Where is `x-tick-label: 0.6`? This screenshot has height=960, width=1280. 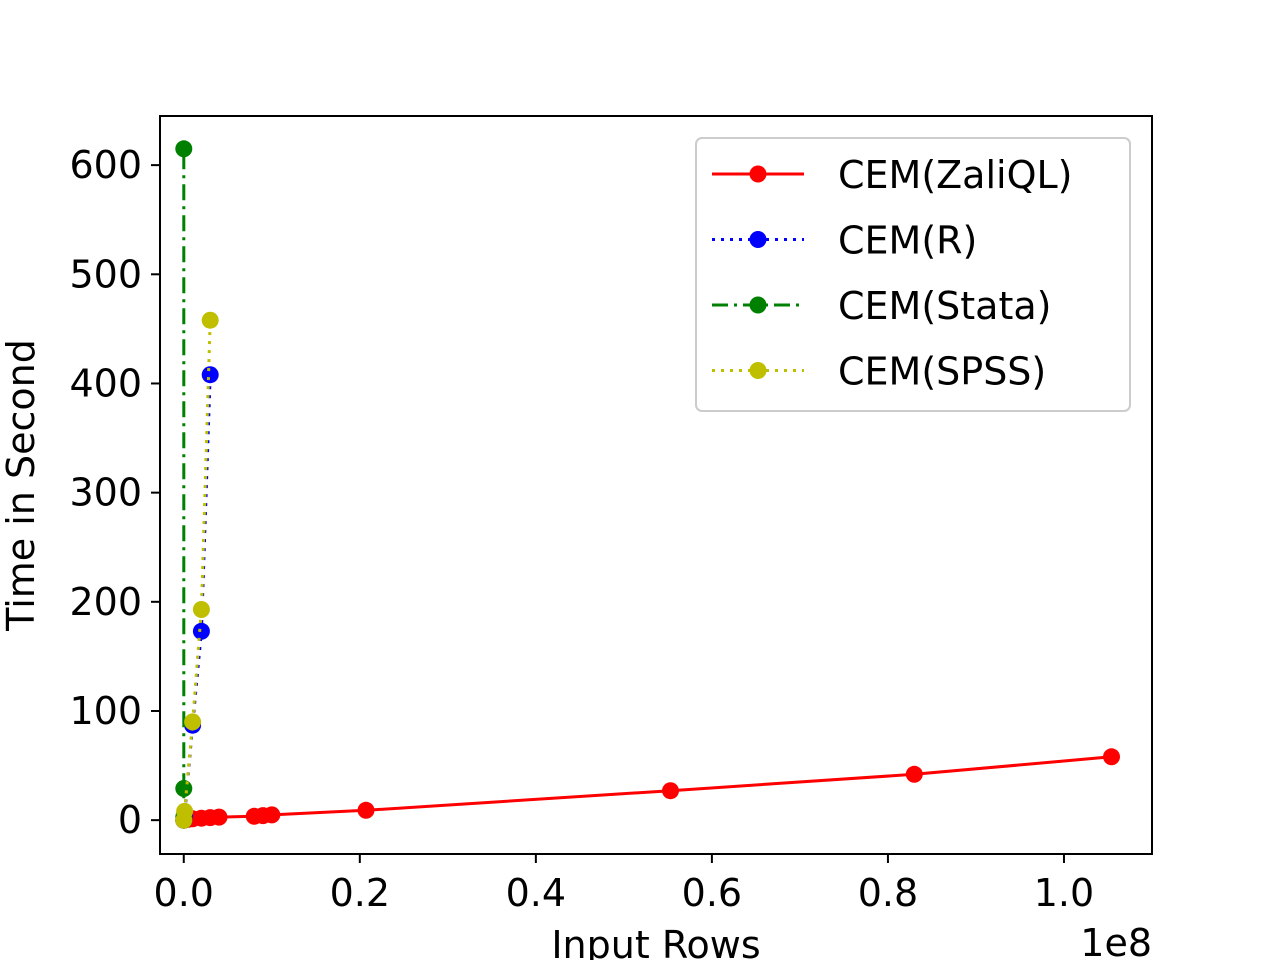
x-tick-label: 0.6 is located at coordinates (712, 893).